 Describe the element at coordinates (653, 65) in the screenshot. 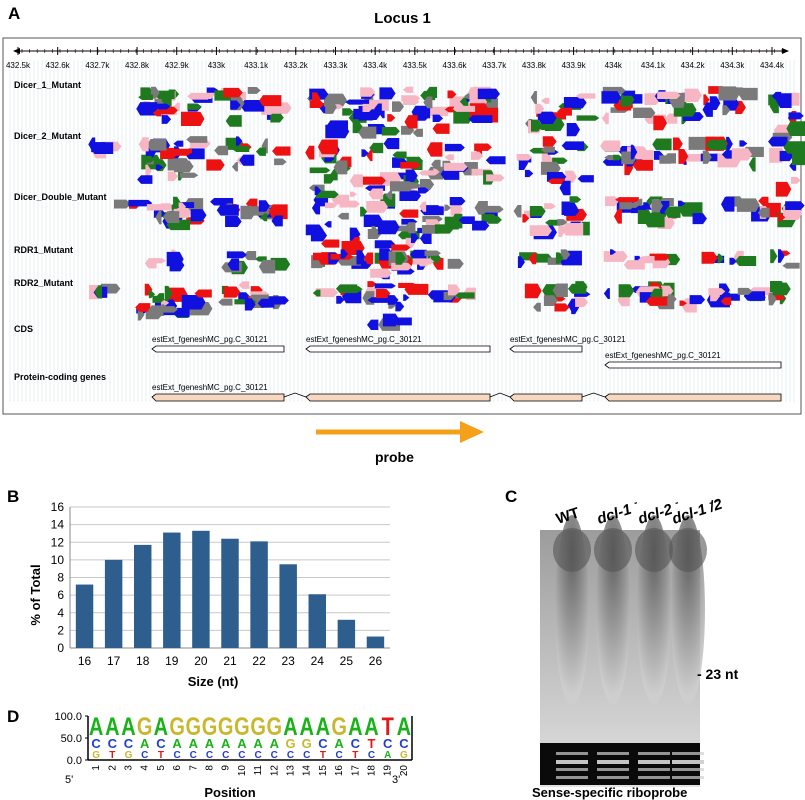

I see `axis-tick-label: 434.1k` at that location.